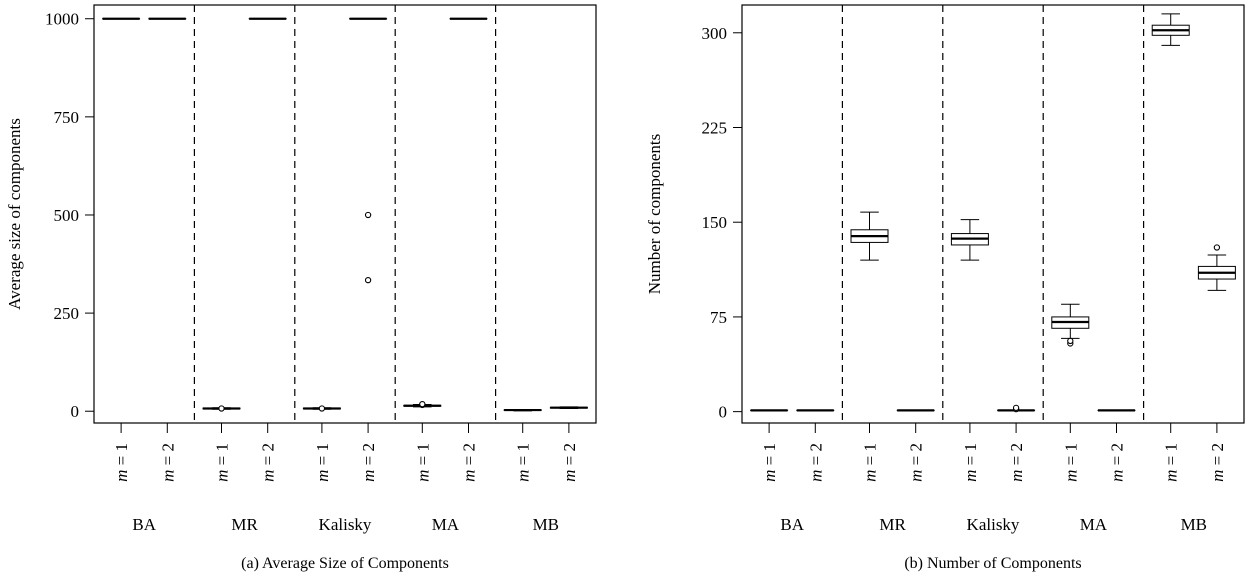 The height and width of the screenshot is (581, 1247). Describe the element at coordinates (14, 214) in the screenshot. I see `y-axis-label: Average size of components` at that location.